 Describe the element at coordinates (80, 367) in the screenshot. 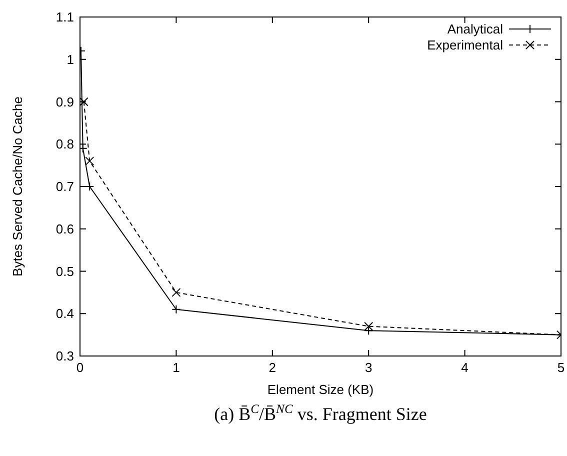

I see `x-tick-label: 0` at that location.